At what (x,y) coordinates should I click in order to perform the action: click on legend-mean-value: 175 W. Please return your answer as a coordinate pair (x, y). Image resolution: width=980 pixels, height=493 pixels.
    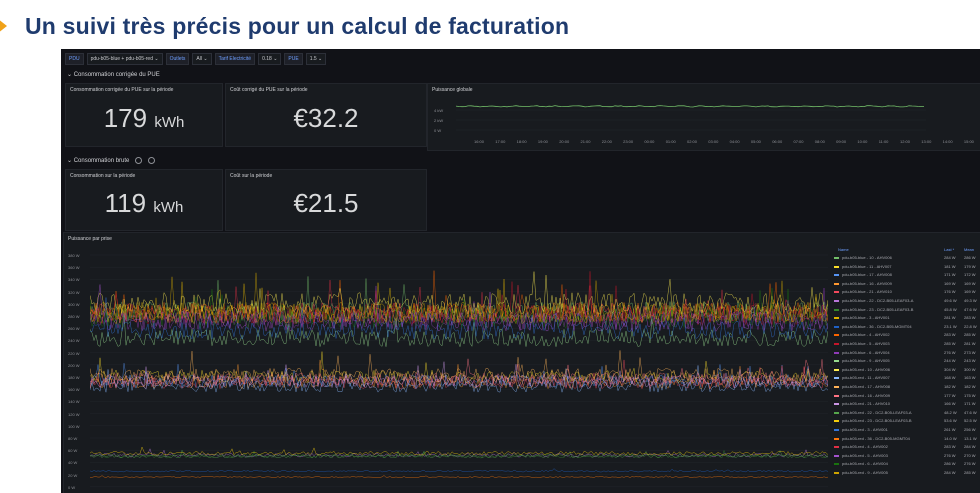
    Looking at the image, I should click on (970, 395).